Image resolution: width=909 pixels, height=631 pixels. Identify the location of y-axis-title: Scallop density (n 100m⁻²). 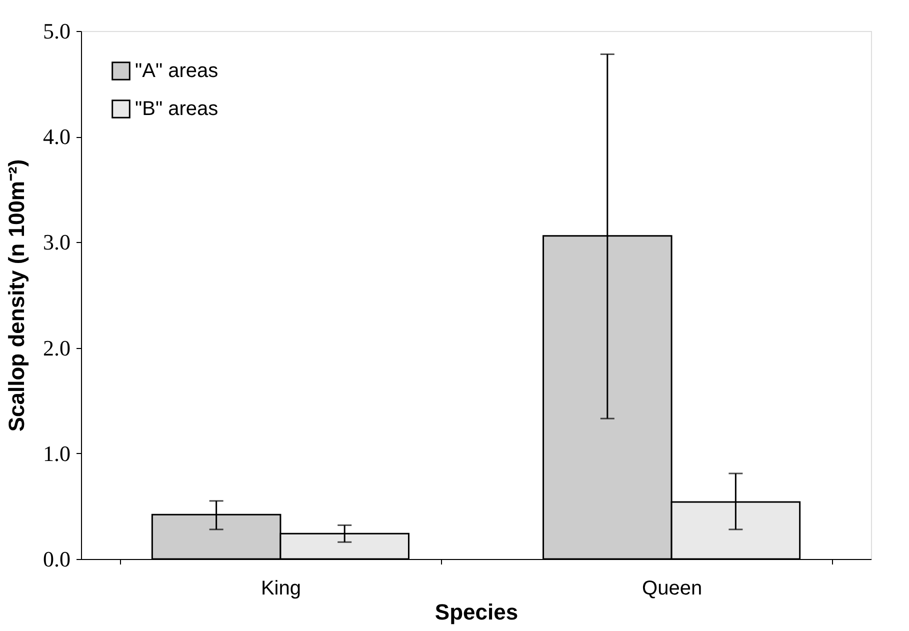
(16, 295).